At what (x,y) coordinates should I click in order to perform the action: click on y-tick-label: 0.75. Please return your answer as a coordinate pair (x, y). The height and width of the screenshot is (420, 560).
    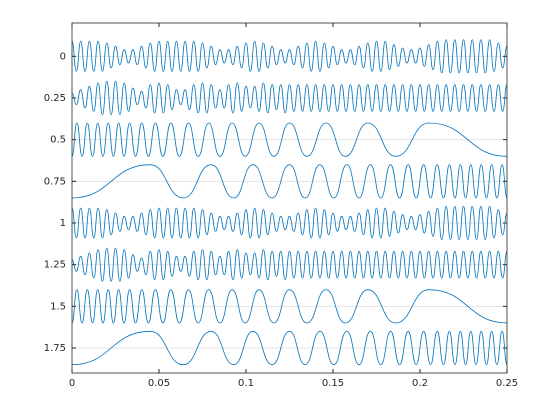
    Looking at the image, I should click on (55, 181).